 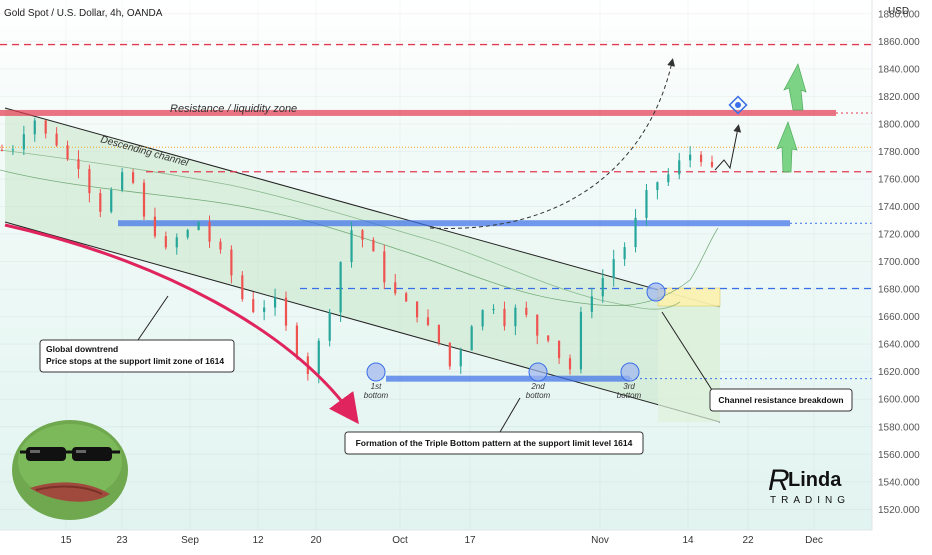 What do you see at coordinates (899, 455) in the screenshot?
I see `price-tick-label: 1560.000` at bounding box center [899, 455].